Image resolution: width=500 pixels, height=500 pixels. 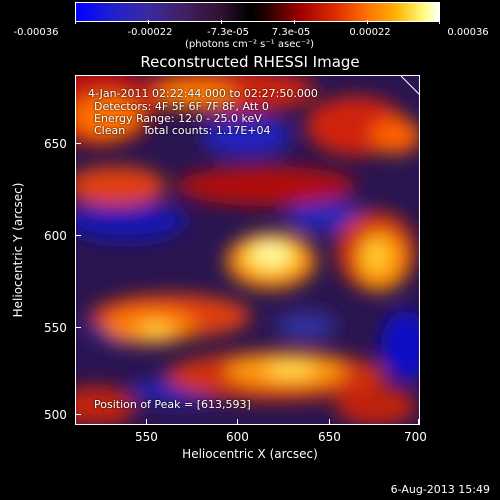 I want to click on y-tick-label: 500, so click(x=55, y=415).